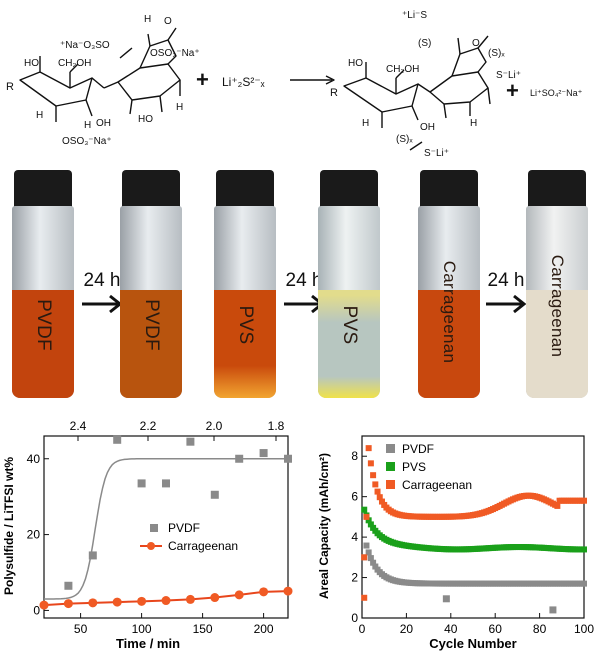 The image size is (600, 653). Describe the element at coordinates (34, 535) in the screenshot. I see `y-tick-label: 20` at that location.